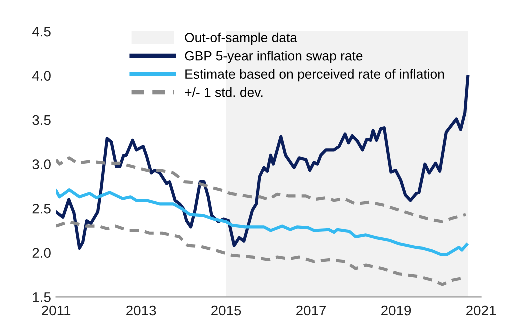 This screenshot has width=512, height=332. What do you see at coordinates (227, 311) in the screenshot?
I see `x-tick-label: 2015` at bounding box center [227, 311].